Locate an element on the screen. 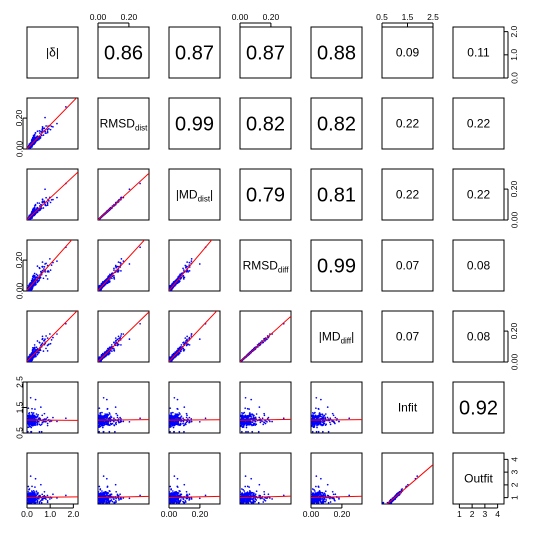 The image size is (550, 548). panel-r5-c1 is located at coordinates (123, 407).